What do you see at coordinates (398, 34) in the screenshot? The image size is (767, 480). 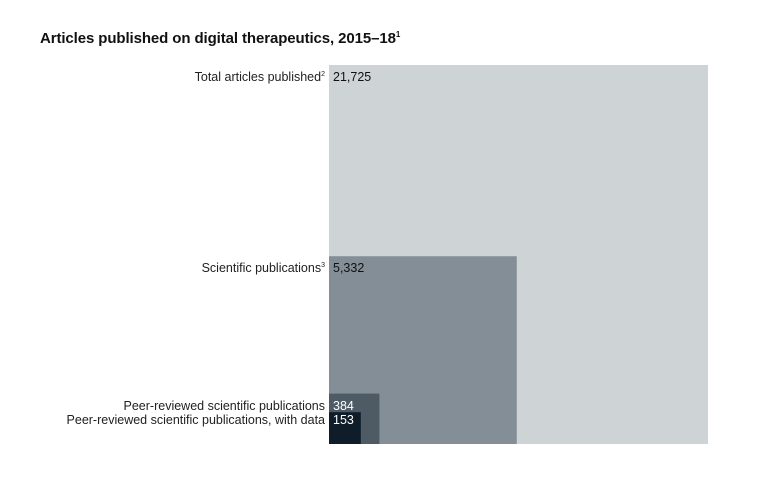 I see `title-footnote: 1` at bounding box center [398, 34].